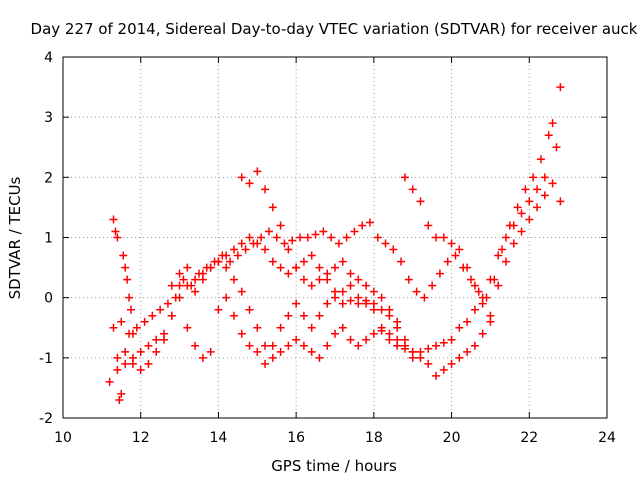  I want to click on y-tick-label: 0, so click(48, 299).